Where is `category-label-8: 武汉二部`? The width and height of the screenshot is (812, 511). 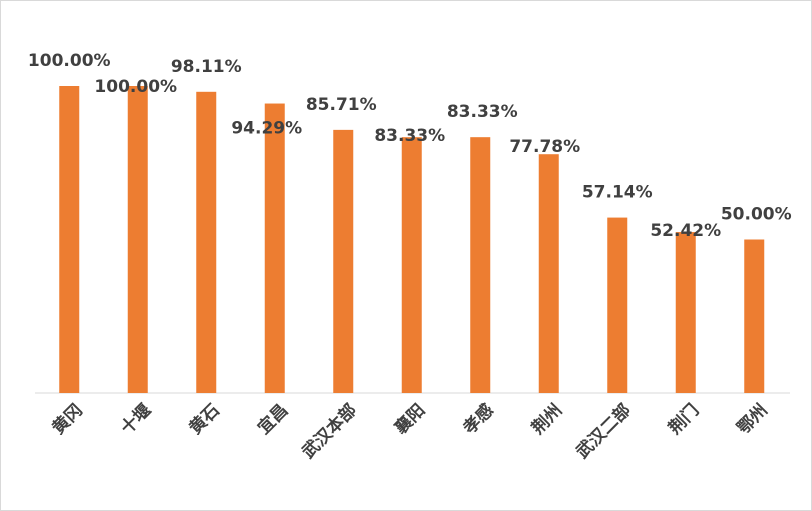 category-label-8: 武汉二部 is located at coordinates (603, 431).